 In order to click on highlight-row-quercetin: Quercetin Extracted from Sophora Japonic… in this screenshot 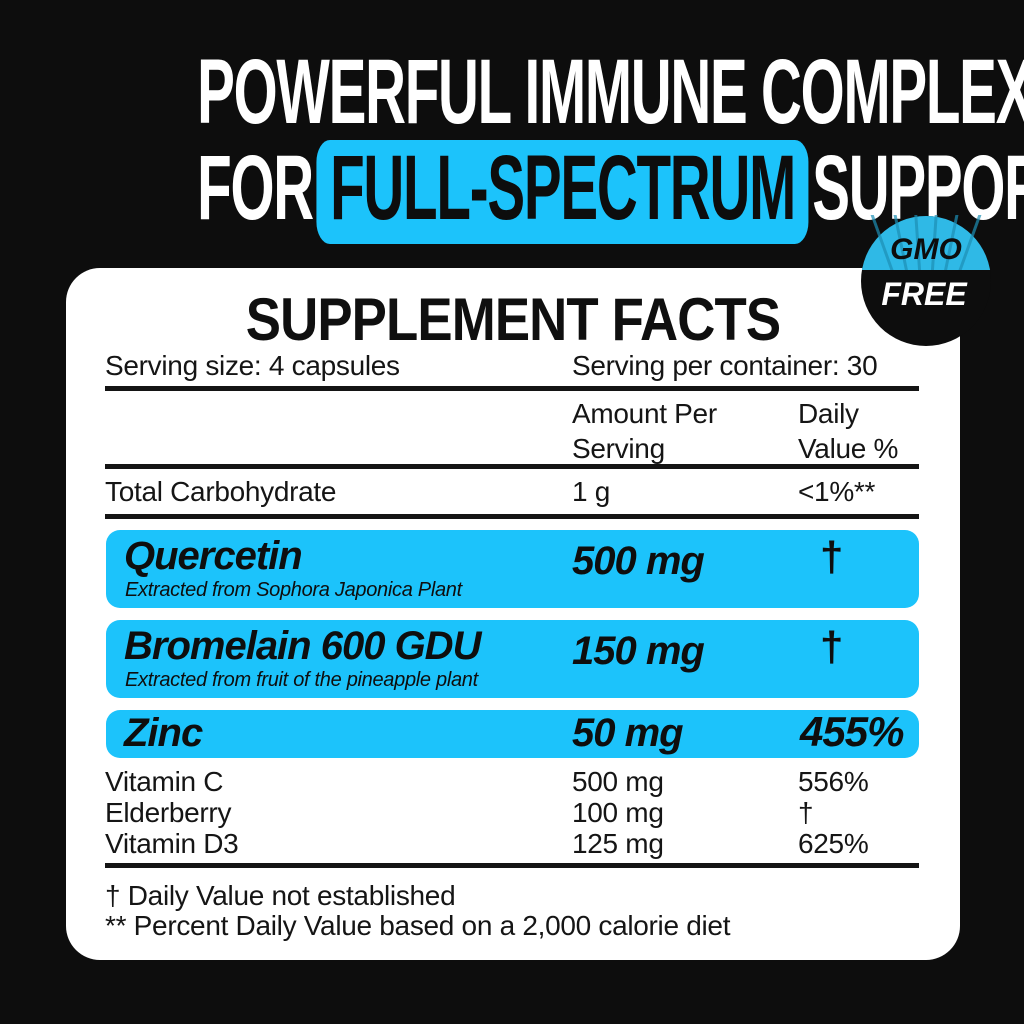, I will do `click(512, 569)`.